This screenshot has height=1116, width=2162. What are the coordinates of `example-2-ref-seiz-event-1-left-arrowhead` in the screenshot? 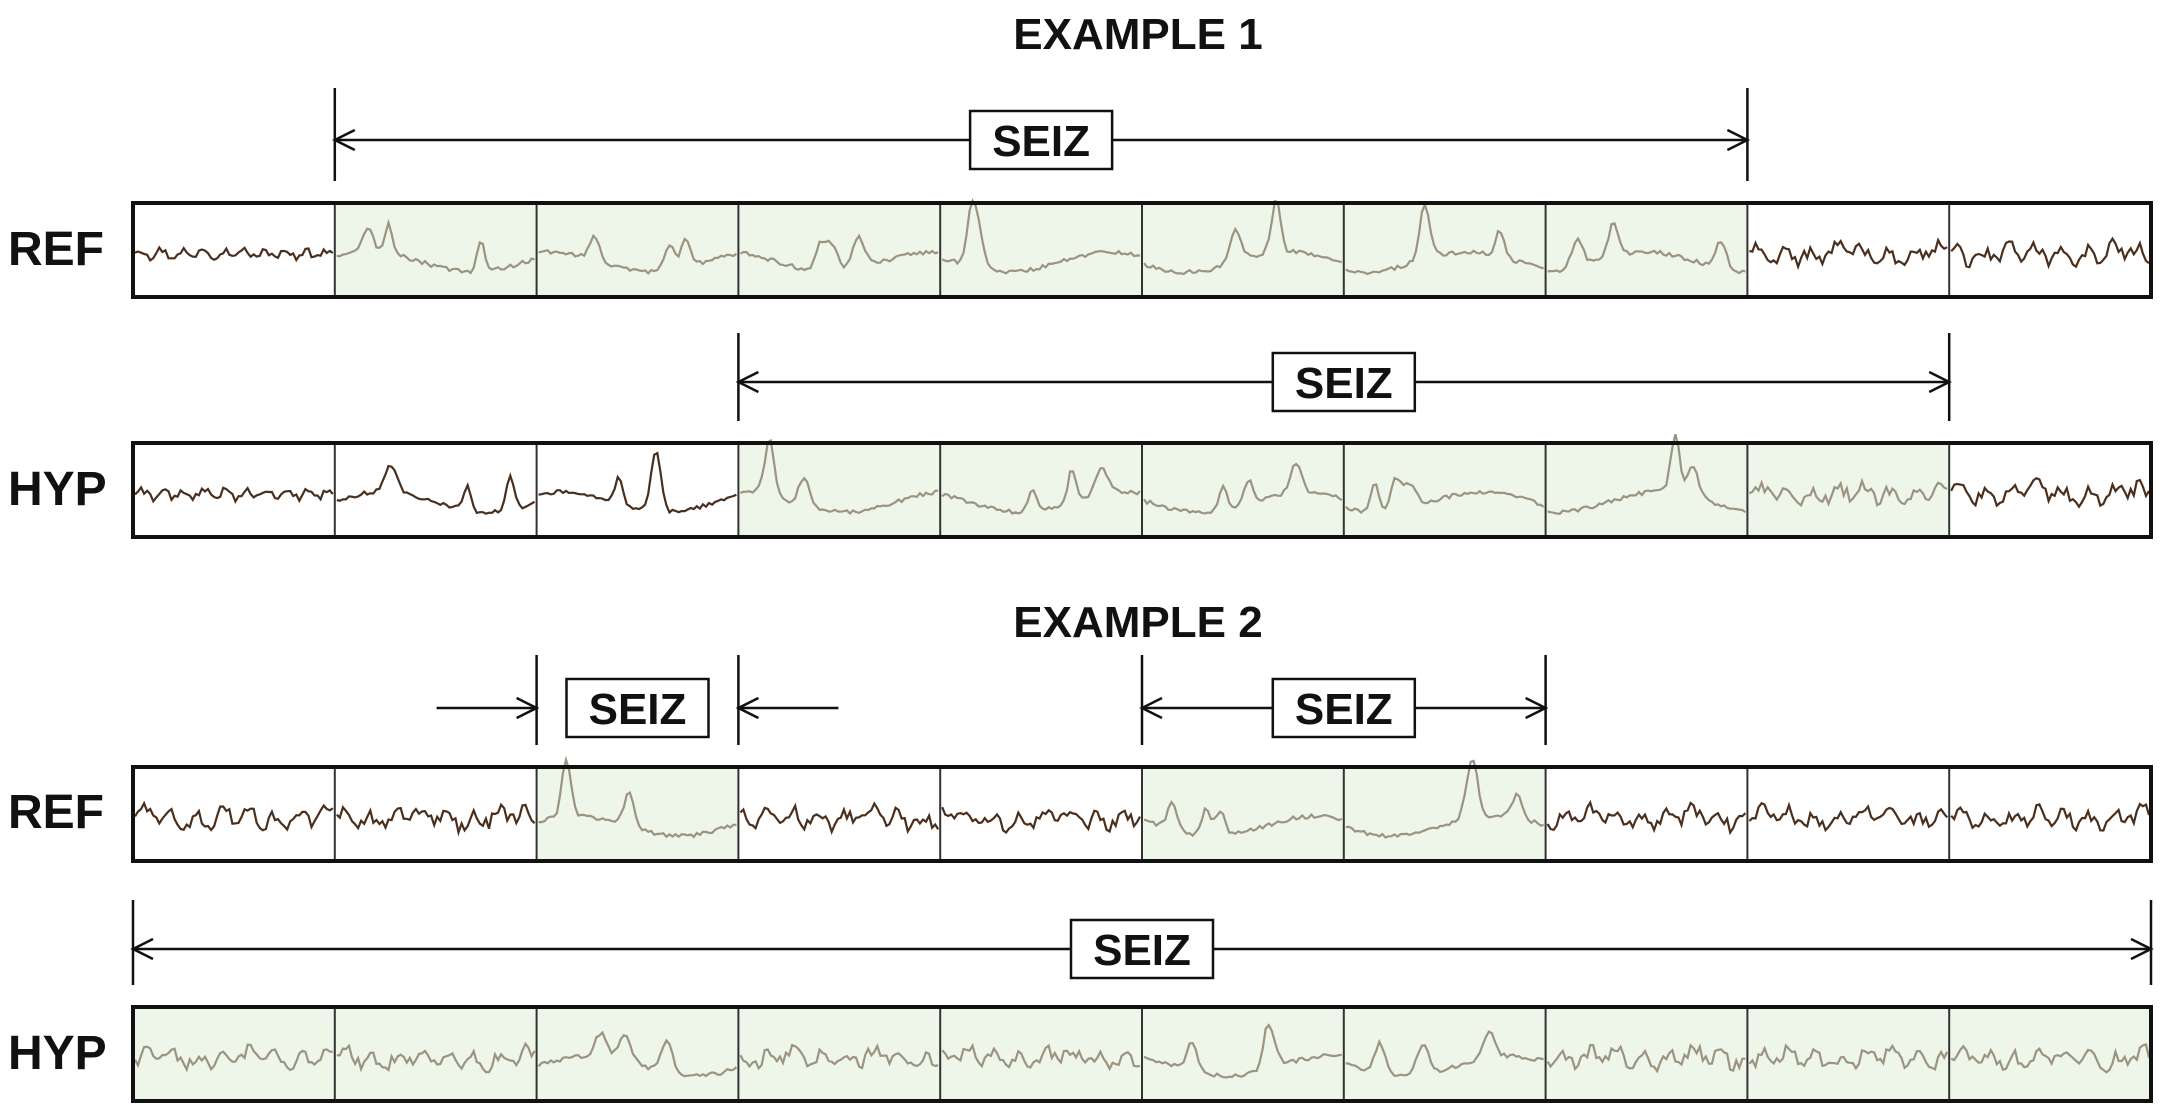 It's located at (1151, 708).